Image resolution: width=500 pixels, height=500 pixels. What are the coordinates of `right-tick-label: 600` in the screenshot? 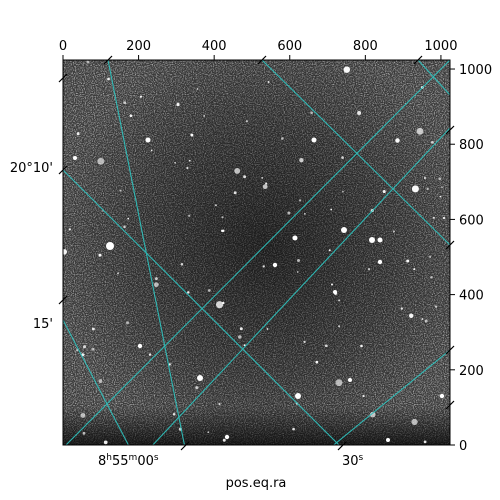 It's located at (471, 220).